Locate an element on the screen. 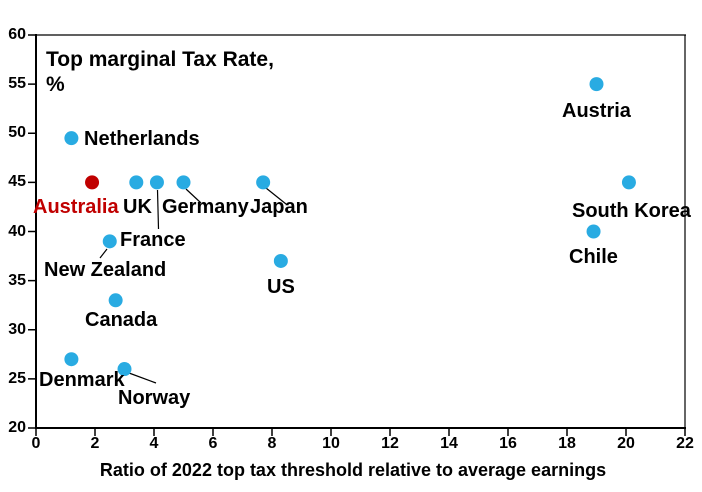  point-label-austria: Austria is located at coordinates (596, 111).